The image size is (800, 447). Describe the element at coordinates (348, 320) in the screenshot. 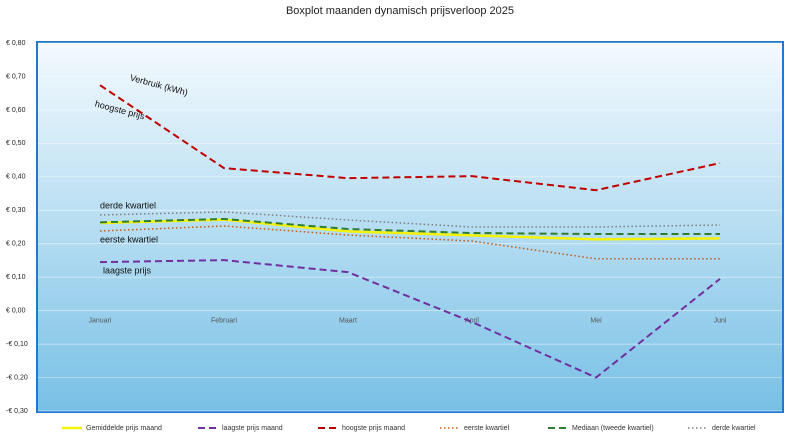

I see `x-tick-label: Maart` at that location.